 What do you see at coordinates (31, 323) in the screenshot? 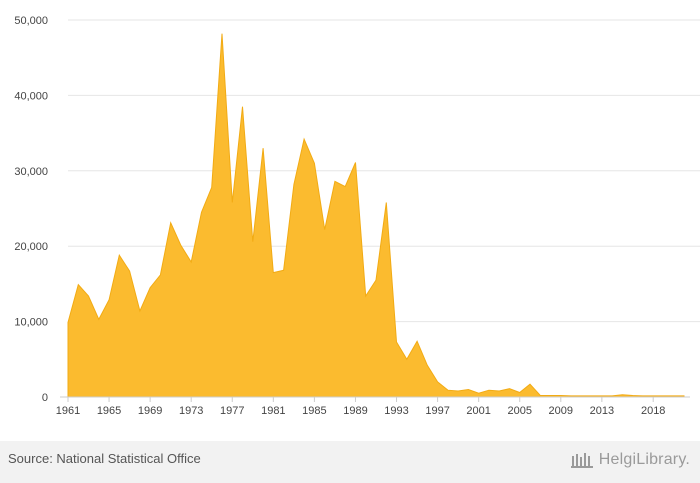
I see `y-tick-label: 10,000` at bounding box center [31, 323].